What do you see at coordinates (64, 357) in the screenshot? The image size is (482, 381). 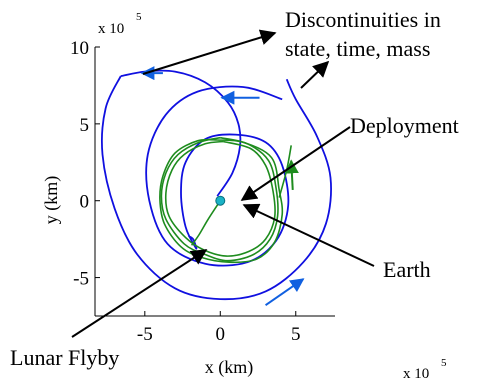 I see `annotation-label: Lunar Flyby` at bounding box center [64, 357].